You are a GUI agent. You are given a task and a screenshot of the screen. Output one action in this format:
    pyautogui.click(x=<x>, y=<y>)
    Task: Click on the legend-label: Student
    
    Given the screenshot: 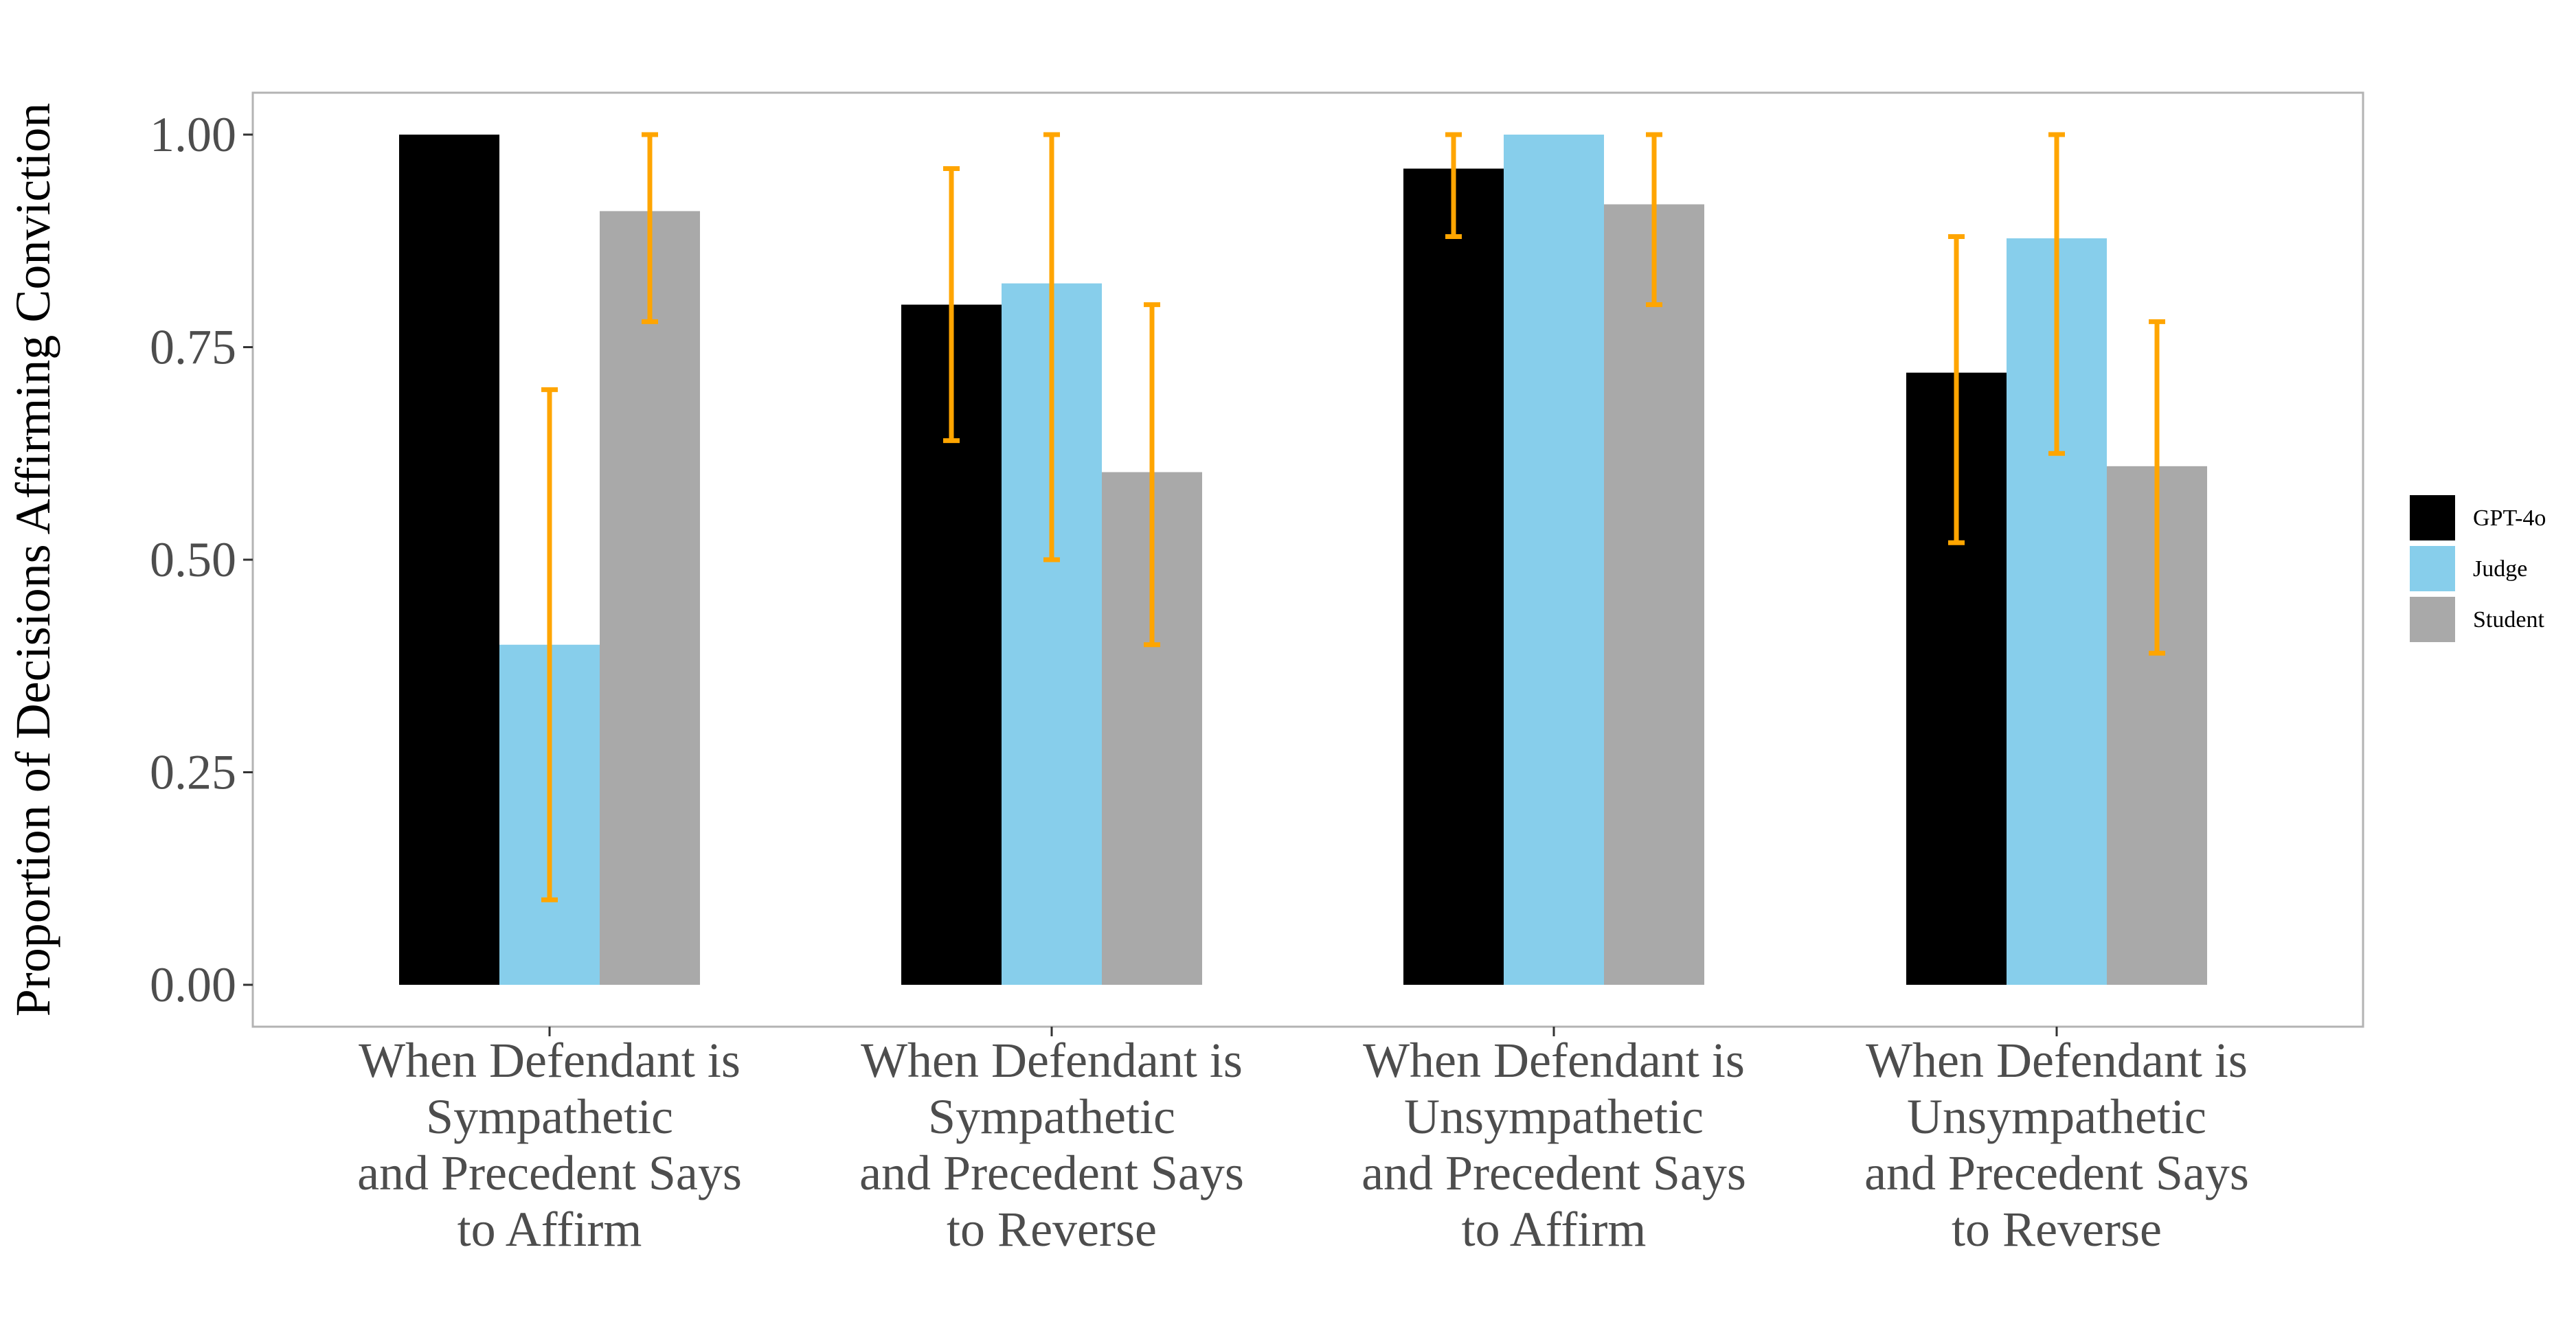 What is the action you would take?
    pyautogui.click(x=2508, y=619)
    